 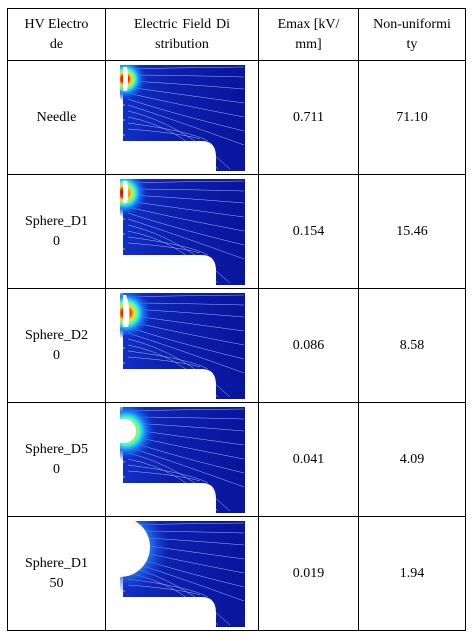 I want to click on emax: 0.019, so click(x=308, y=573).